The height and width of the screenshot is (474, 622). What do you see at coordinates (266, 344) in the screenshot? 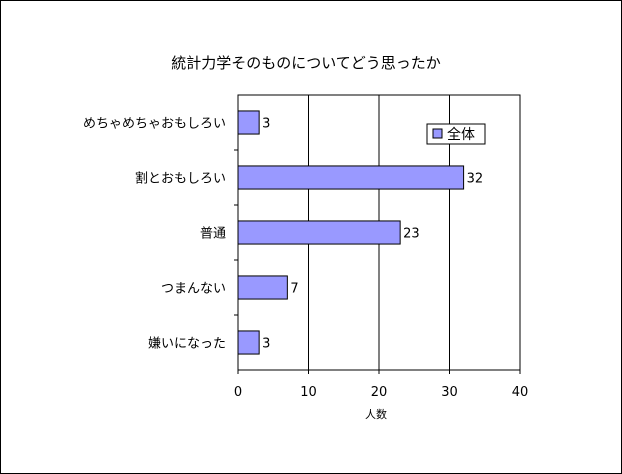
I see `data-label-4: 3` at bounding box center [266, 344].